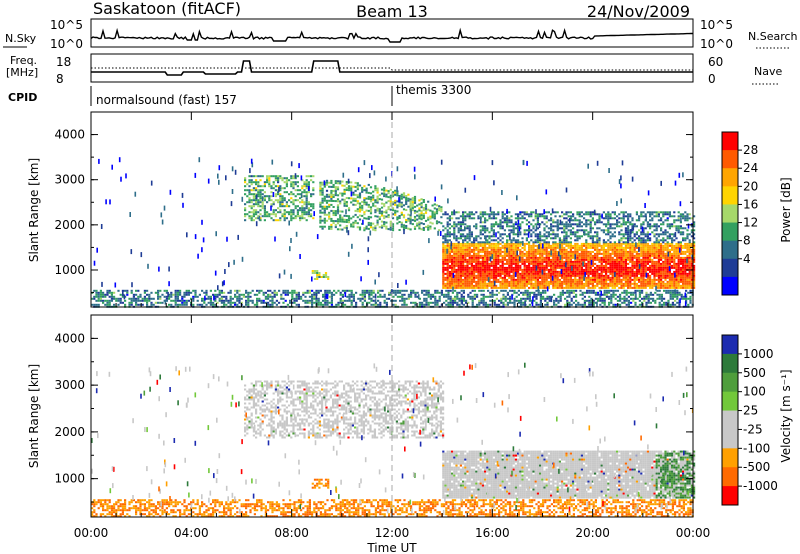  I want to click on nsearch-tick-top: 10^5, so click(716, 25).